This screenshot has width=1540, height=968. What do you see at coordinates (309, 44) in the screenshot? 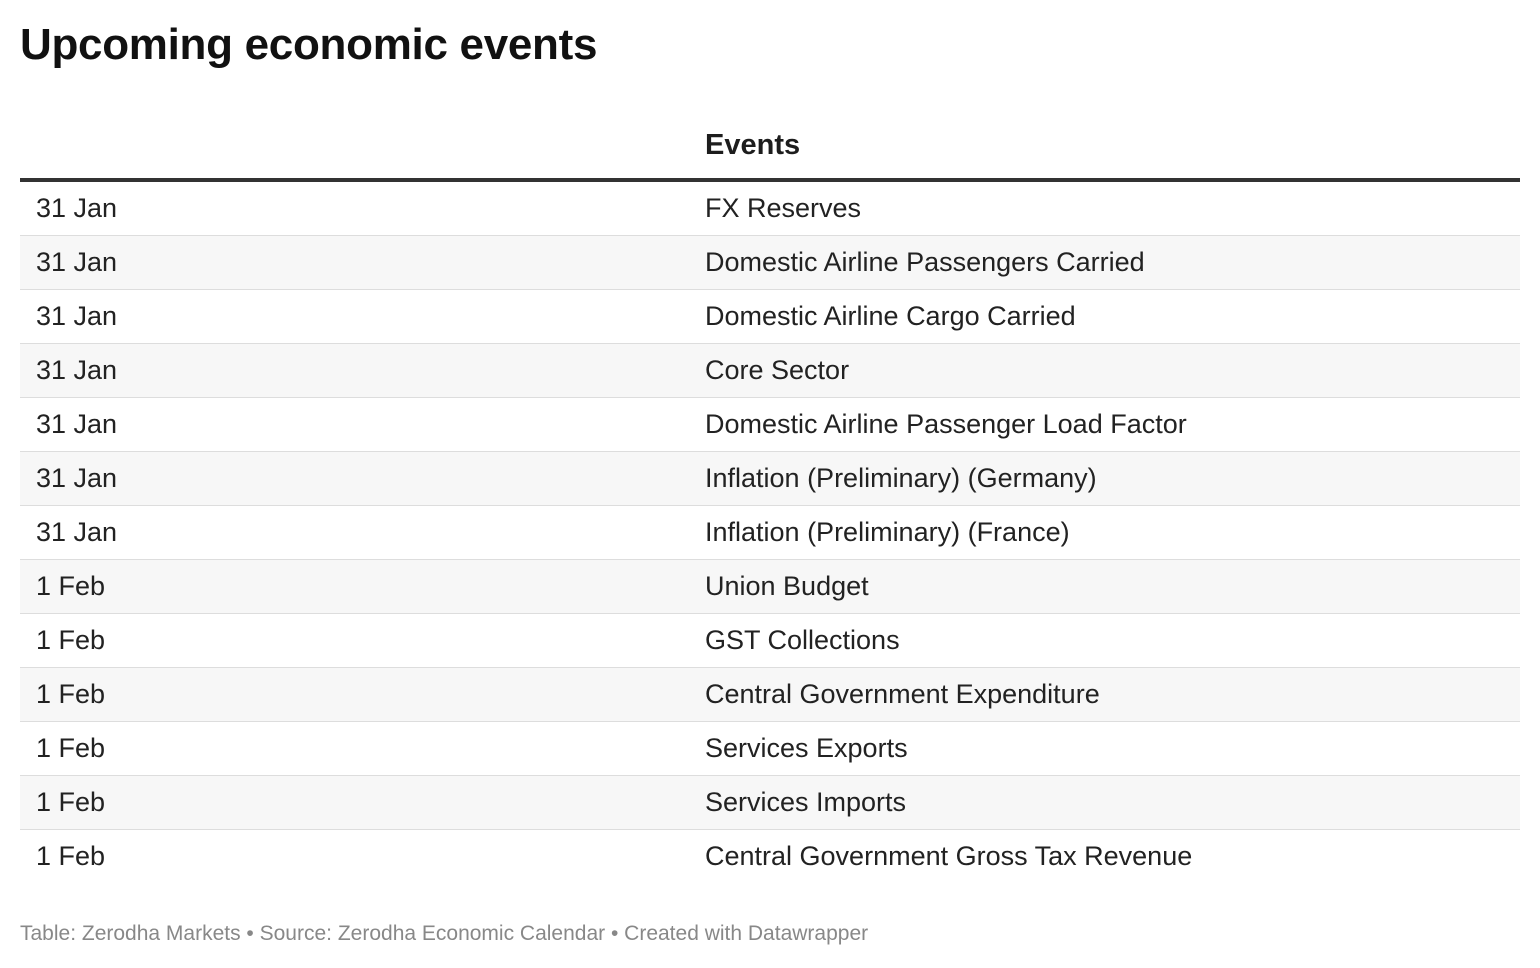
I see `table-title: Upcoming economic events` at bounding box center [309, 44].